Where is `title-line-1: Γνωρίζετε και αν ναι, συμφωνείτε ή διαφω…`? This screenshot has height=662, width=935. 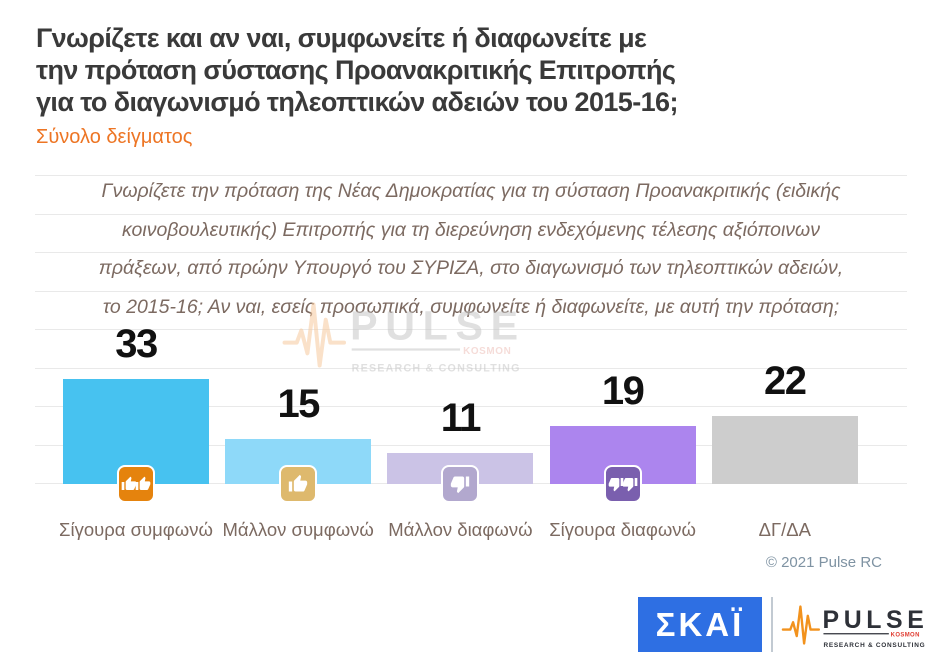 title-line-1: Γνωρίζετε και αν ναι, συμφωνείτε ή διαφω… is located at coordinates (341, 38).